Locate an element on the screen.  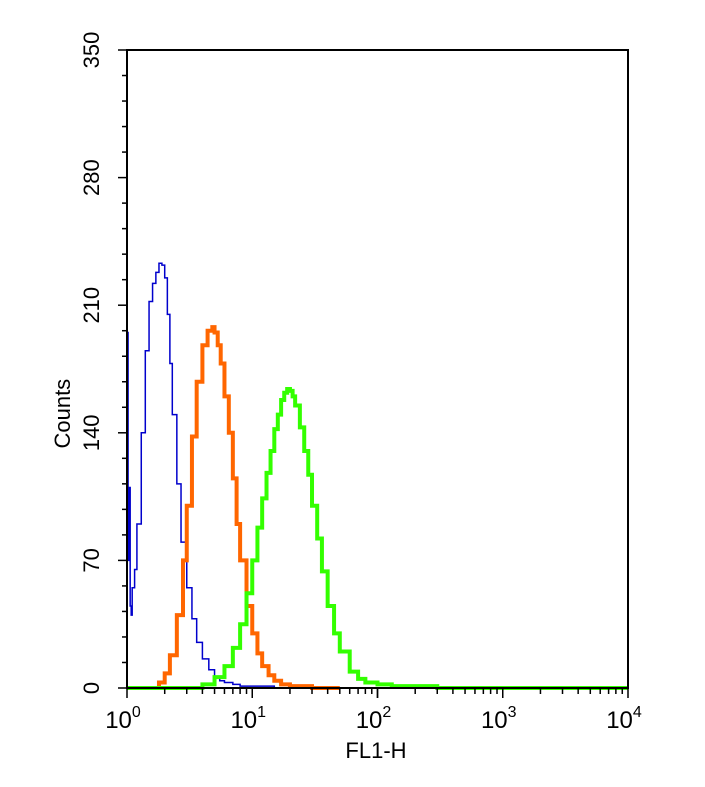
x-axis-label: FL1-H is located at coordinates (375, 750).